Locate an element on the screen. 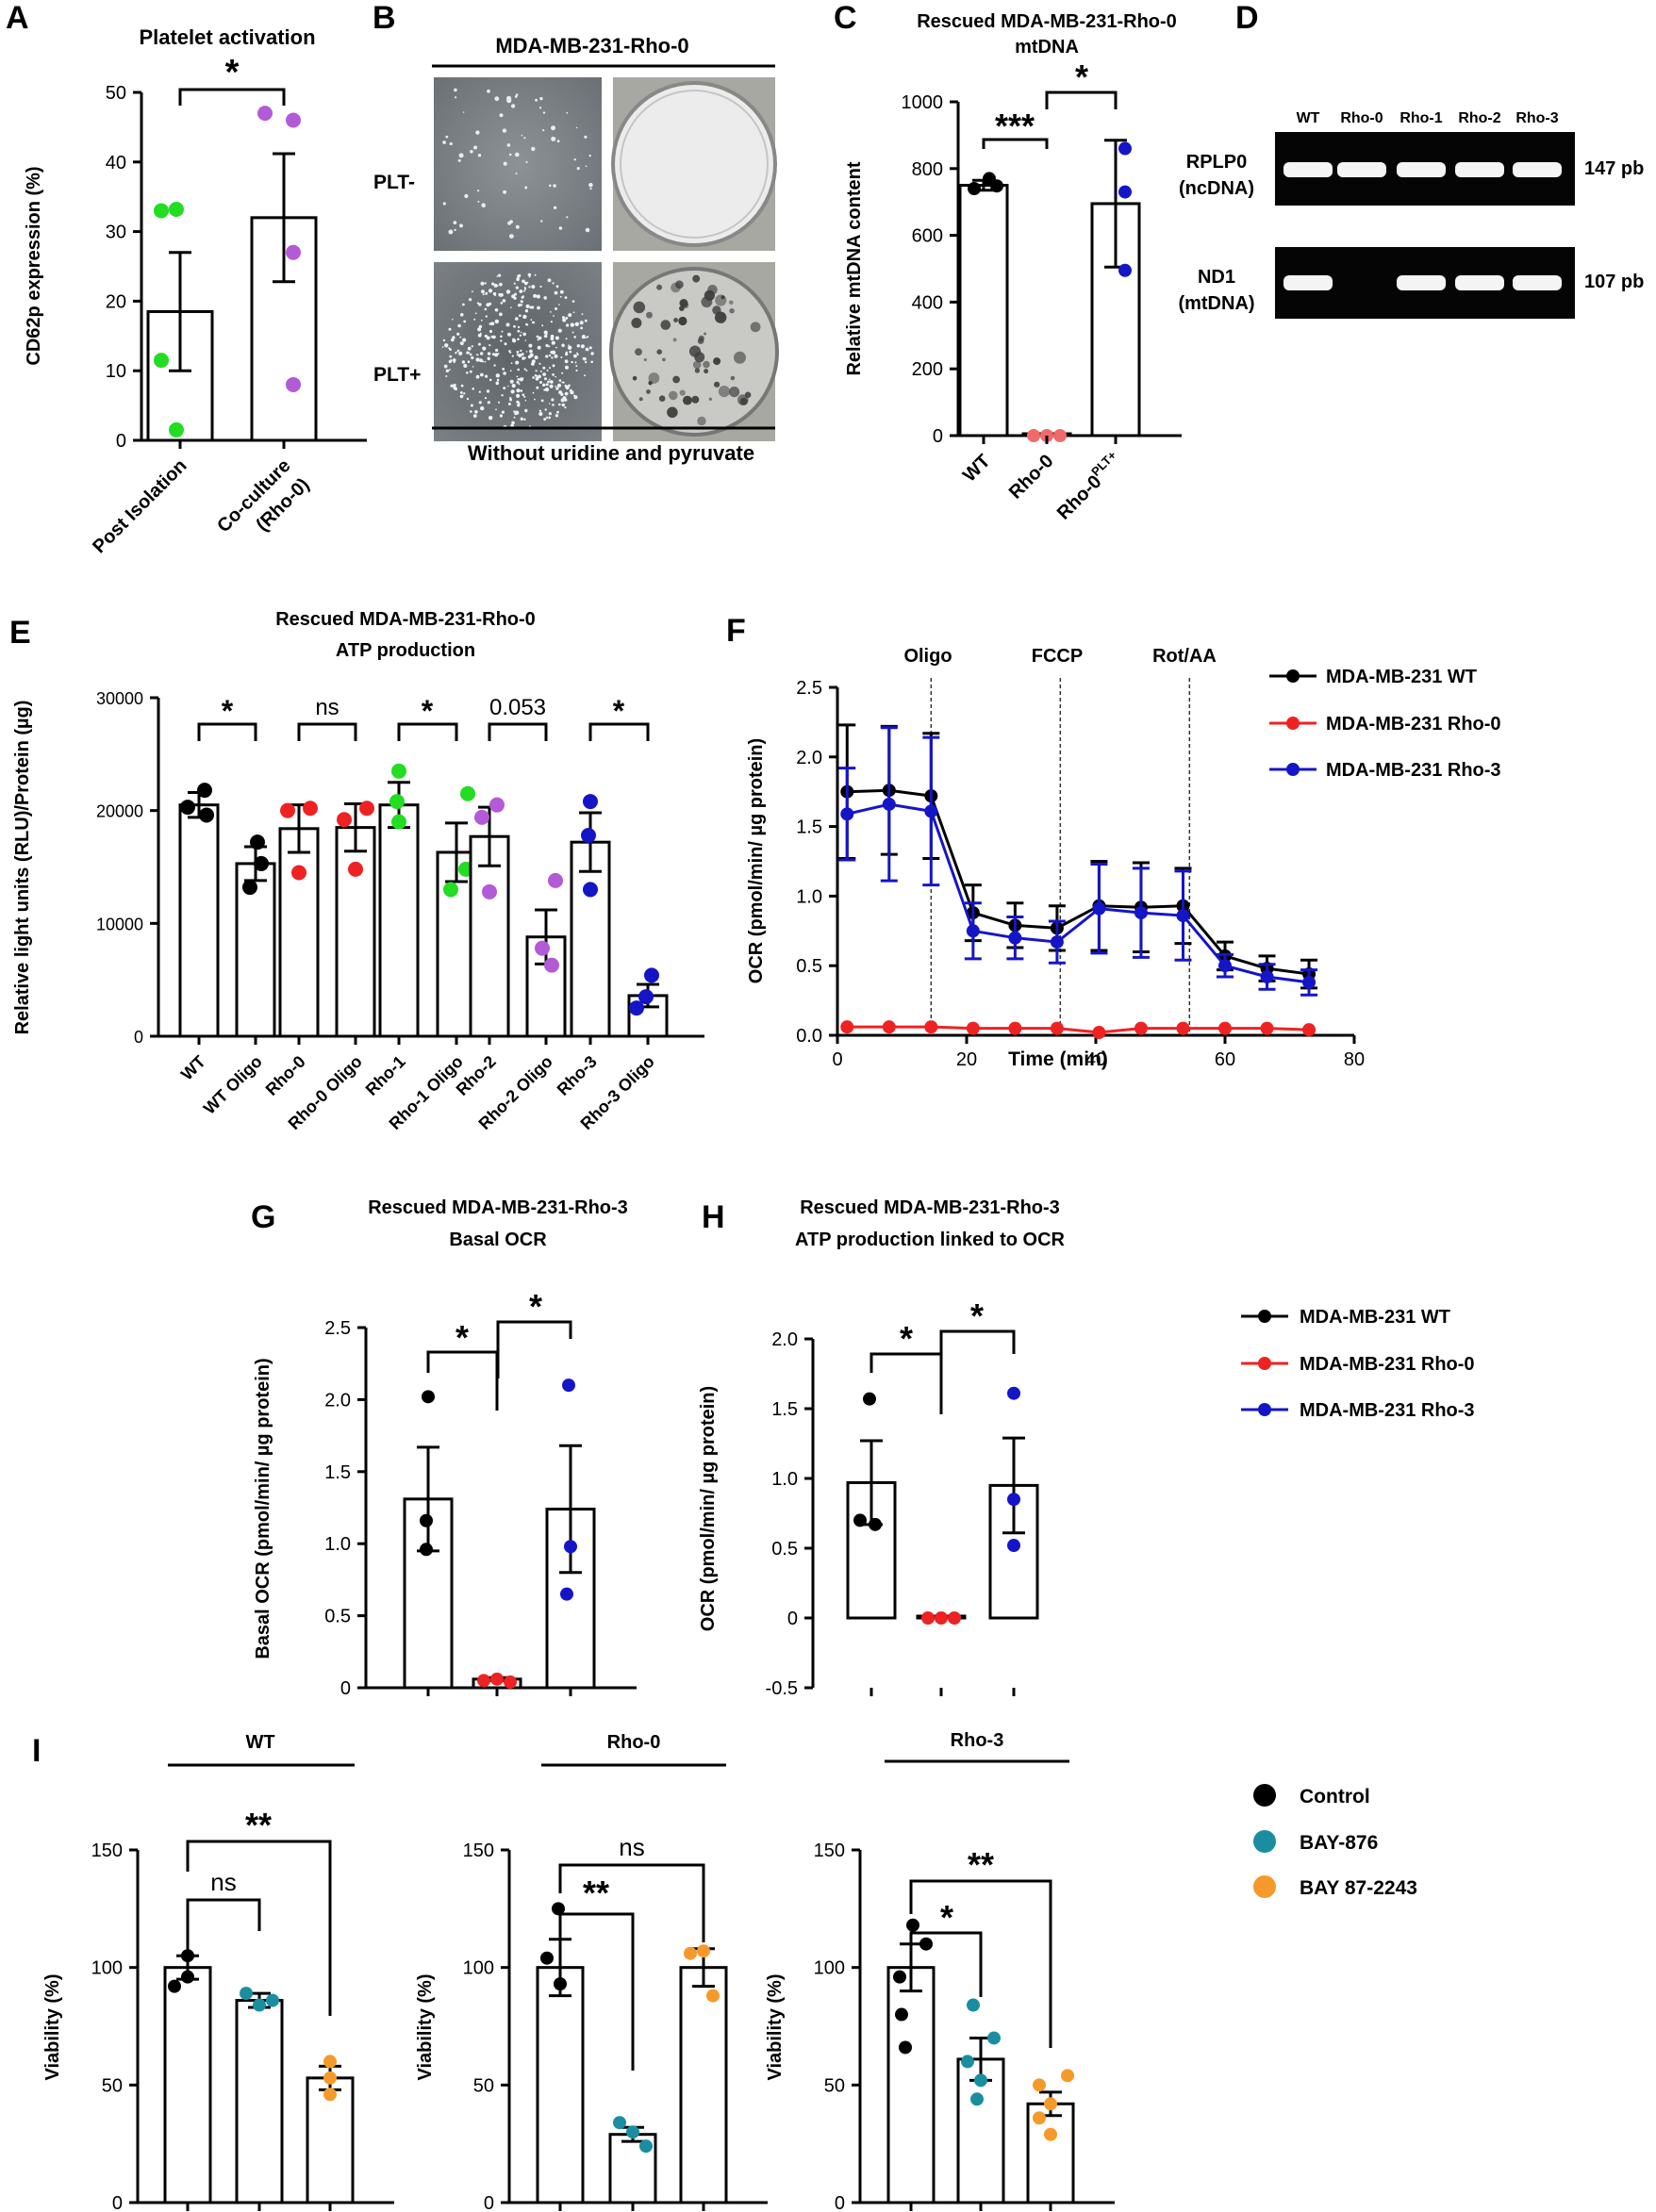 This screenshot has height=2212, width=1656. x-tick-label: Post Isolation is located at coordinates (139, 506).